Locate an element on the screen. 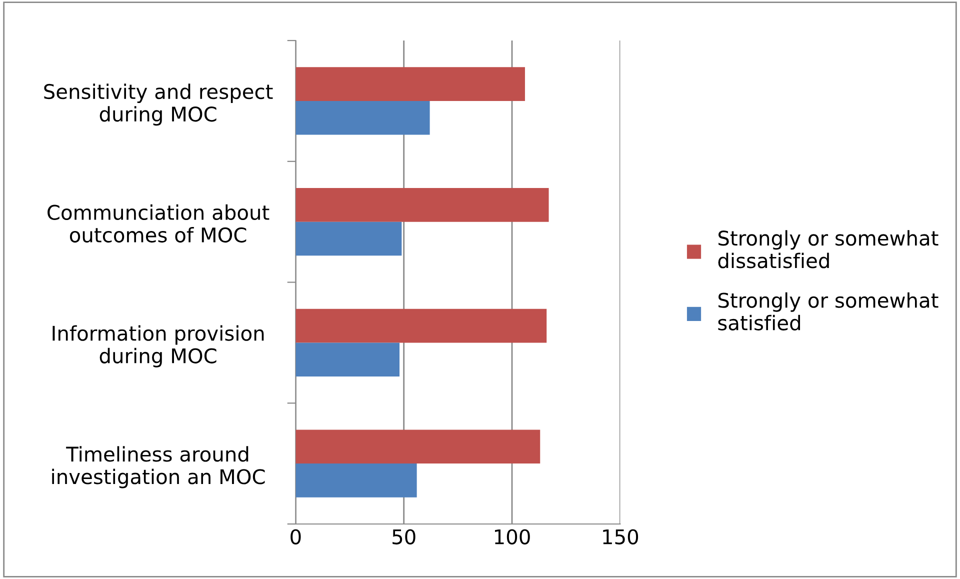 Image resolution: width=960 pixels, height=579 pixels. legend-label: Strongly or somewhat satisfied is located at coordinates (828, 311).